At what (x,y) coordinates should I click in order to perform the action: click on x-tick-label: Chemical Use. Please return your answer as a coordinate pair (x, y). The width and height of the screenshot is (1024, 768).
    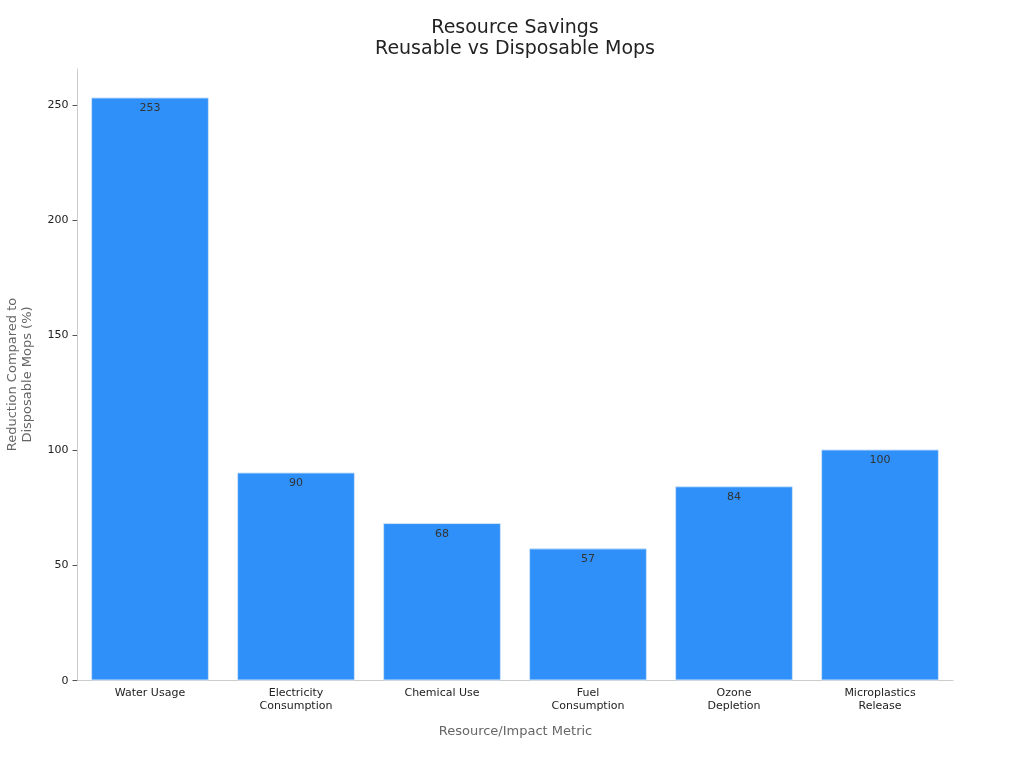
    Looking at the image, I should click on (442, 692).